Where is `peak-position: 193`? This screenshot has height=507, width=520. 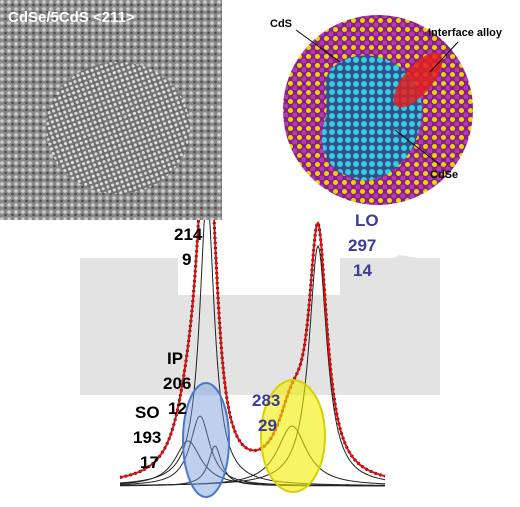 peak-position: 193 is located at coordinates (147, 437).